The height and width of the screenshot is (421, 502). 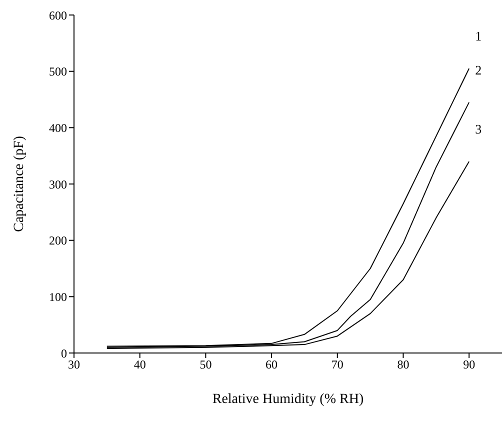 What do you see at coordinates (140, 365) in the screenshot?
I see `x-tick-label: 40` at bounding box center [140, 365].